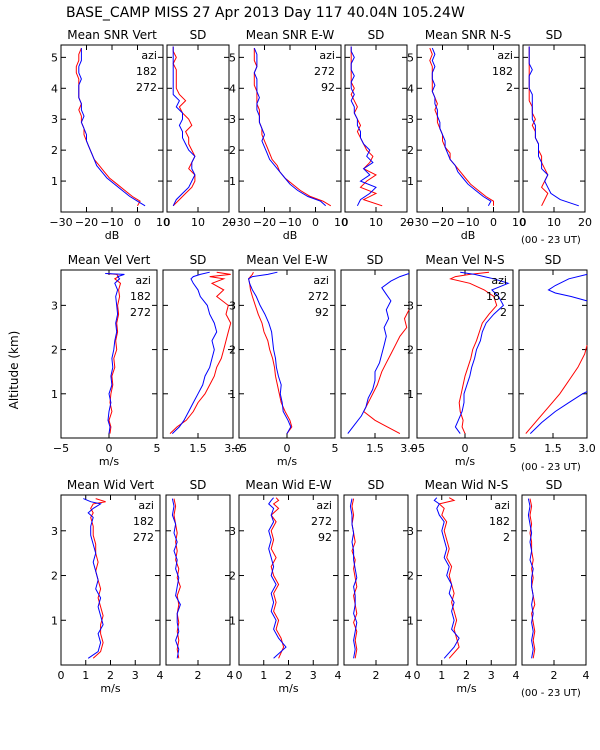  What do you see at coordinates (464, 260) in the screenshot?
I see `panel-title: Mean Vel N-S` at bounding box center [464, 260].